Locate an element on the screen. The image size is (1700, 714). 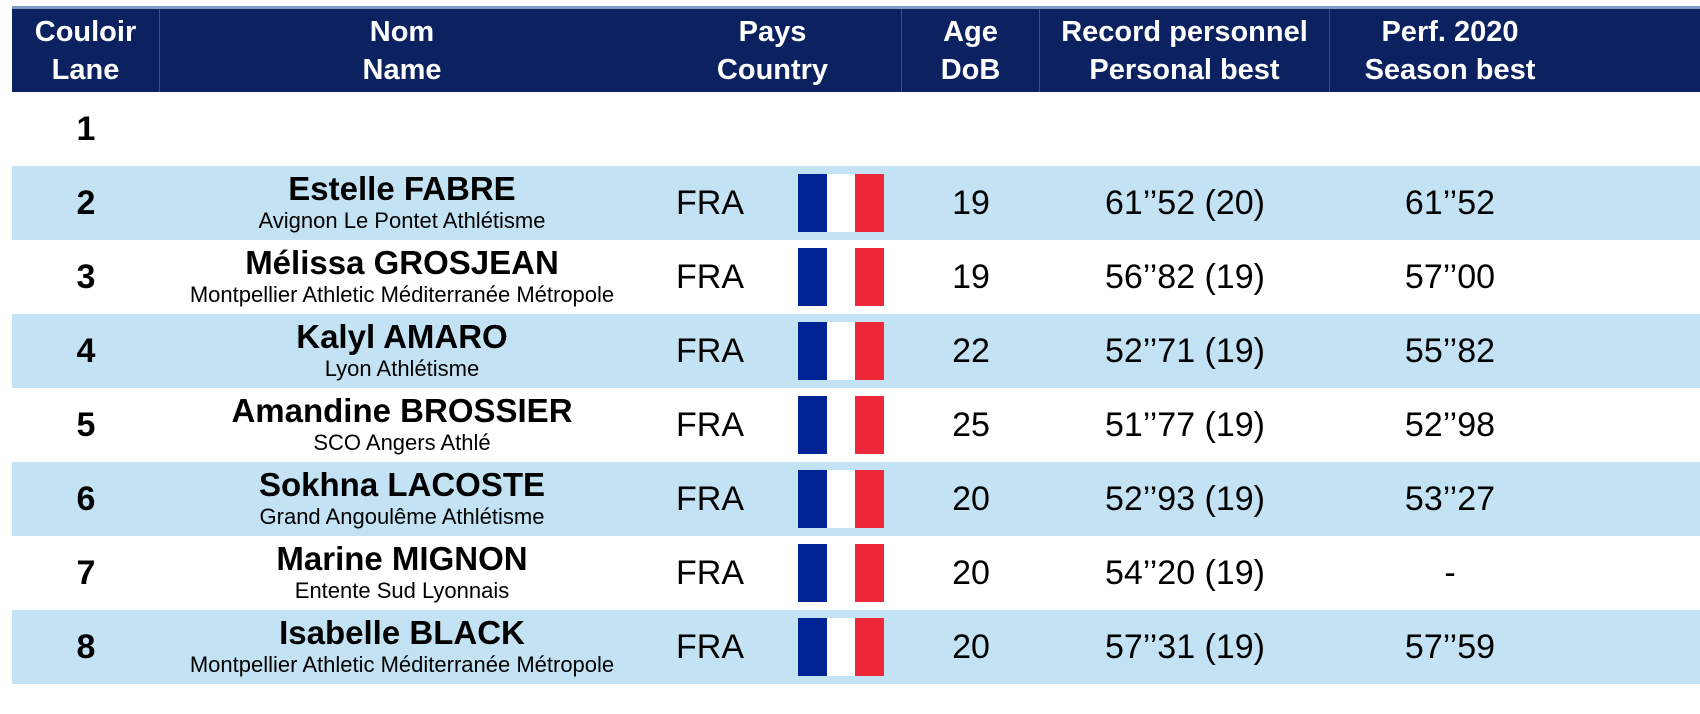
lane-number: 1 is located at coordinates (86, 128).